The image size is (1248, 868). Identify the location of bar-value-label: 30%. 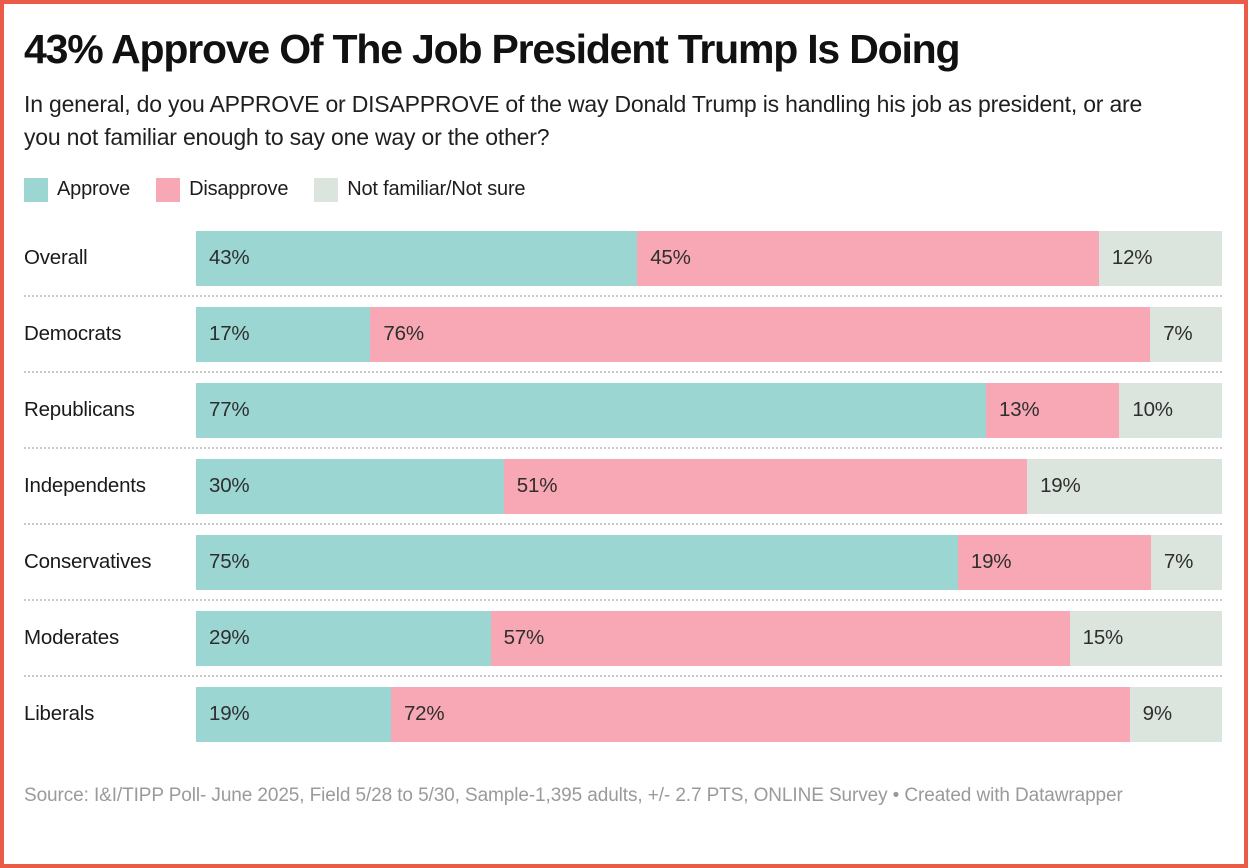
(229, 486).